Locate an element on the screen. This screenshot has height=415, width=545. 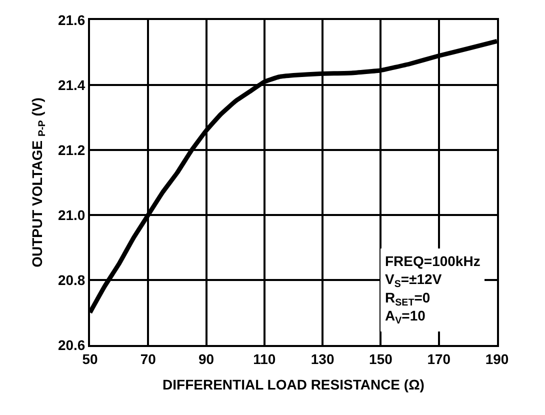
annotation: R$_{SET}$=0 is located at coordinates (407, 298).